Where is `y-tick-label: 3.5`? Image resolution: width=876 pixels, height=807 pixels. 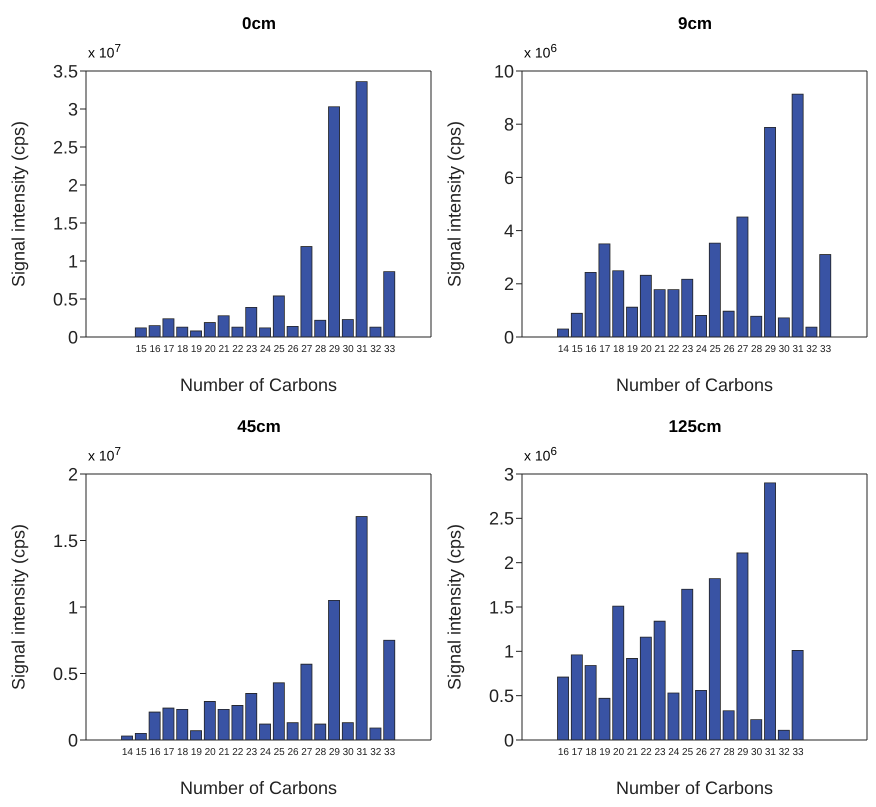 y-tick-label: 3.5 is located at coordinates (65, 71).